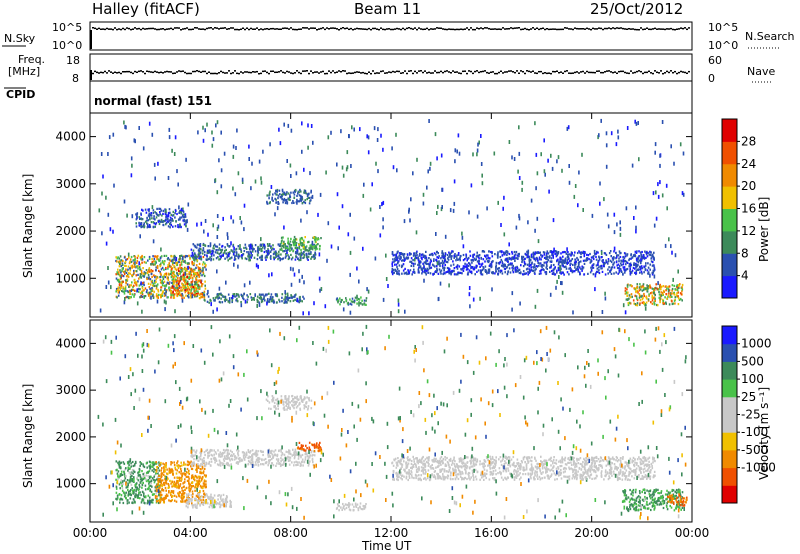 This screenshot has height=554, width=800. Describe the element at coordinates (729, 265) in the screenshot. I see `colorbar-swatch` at that location.